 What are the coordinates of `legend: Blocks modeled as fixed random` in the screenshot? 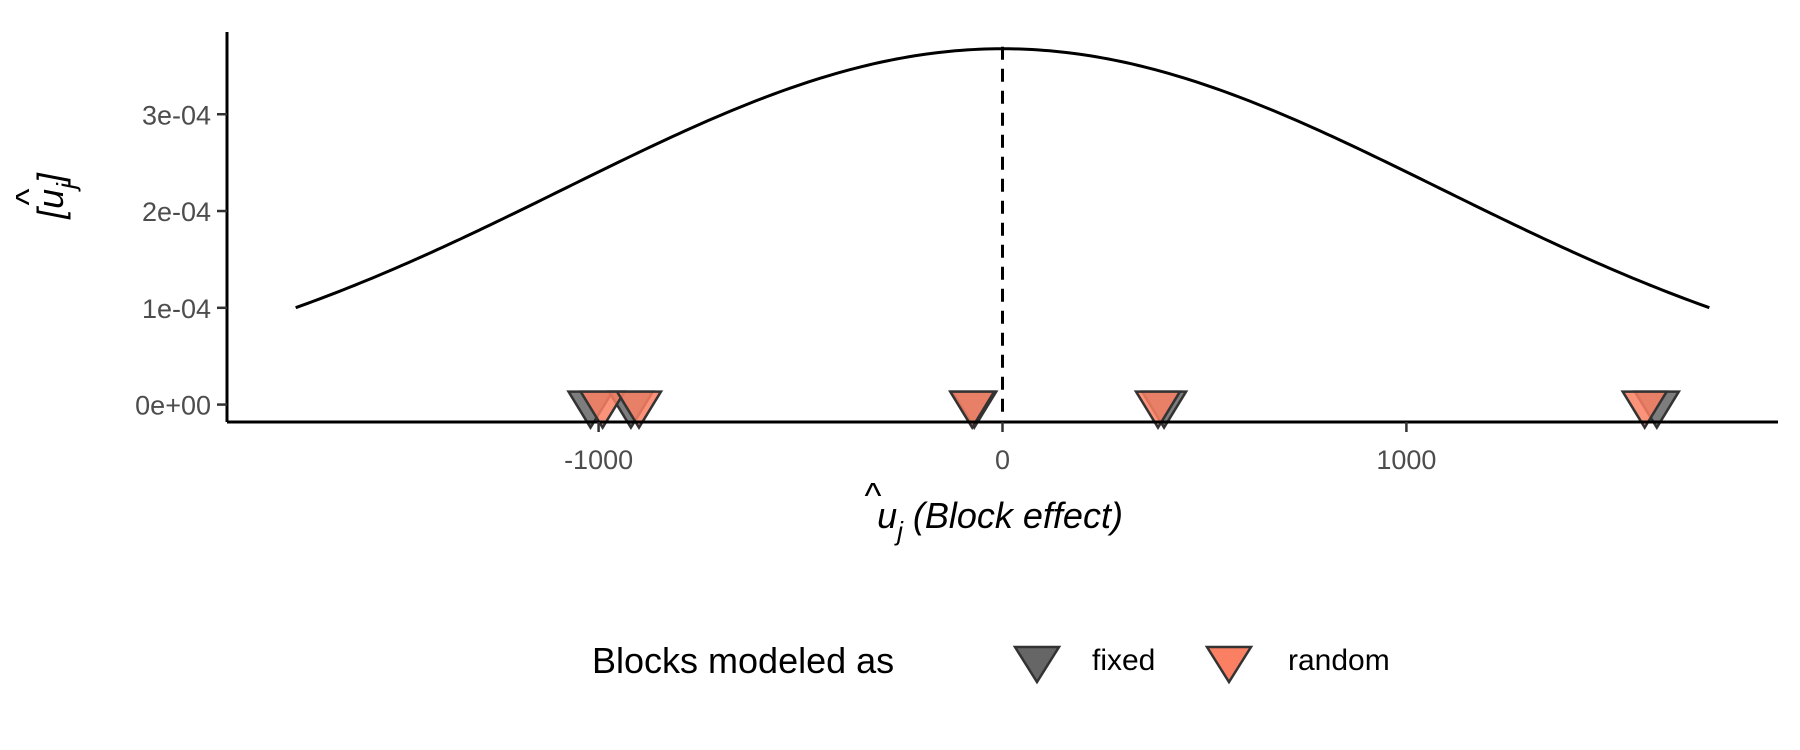 It's located at (991, 662).